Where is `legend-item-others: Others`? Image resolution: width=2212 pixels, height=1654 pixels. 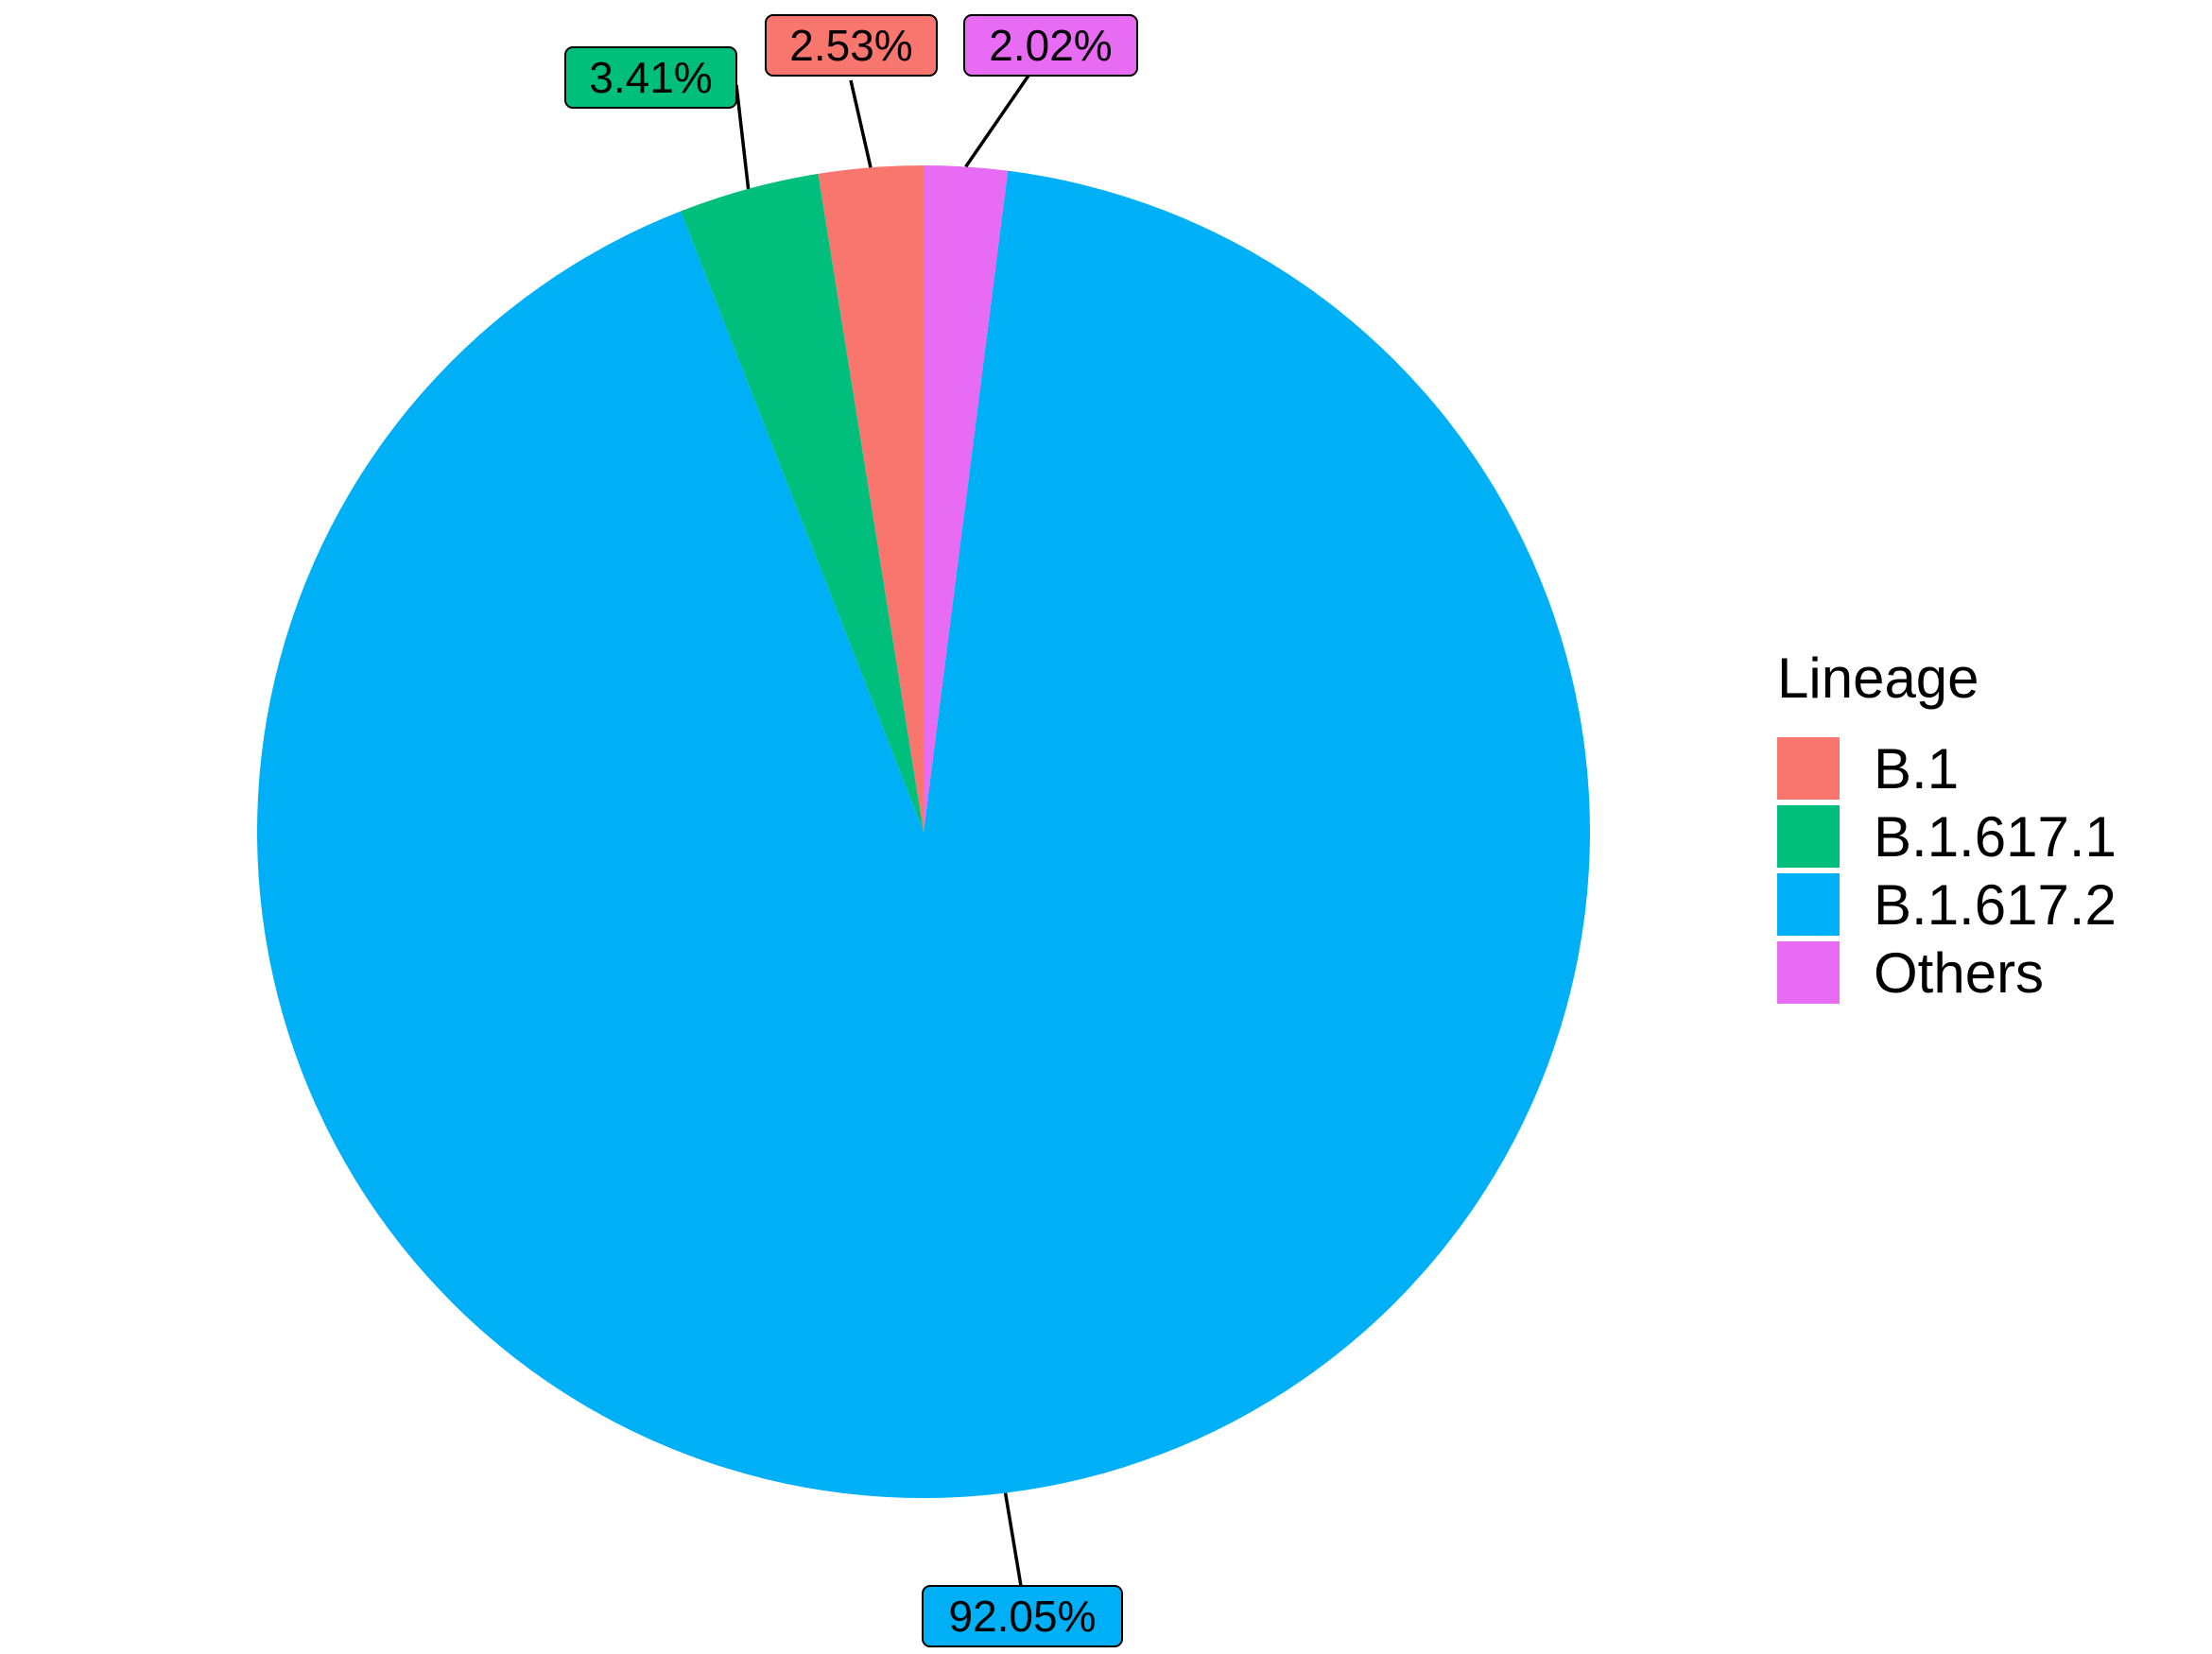 legend-item-others: Others is located at coordinates (1910, 973).